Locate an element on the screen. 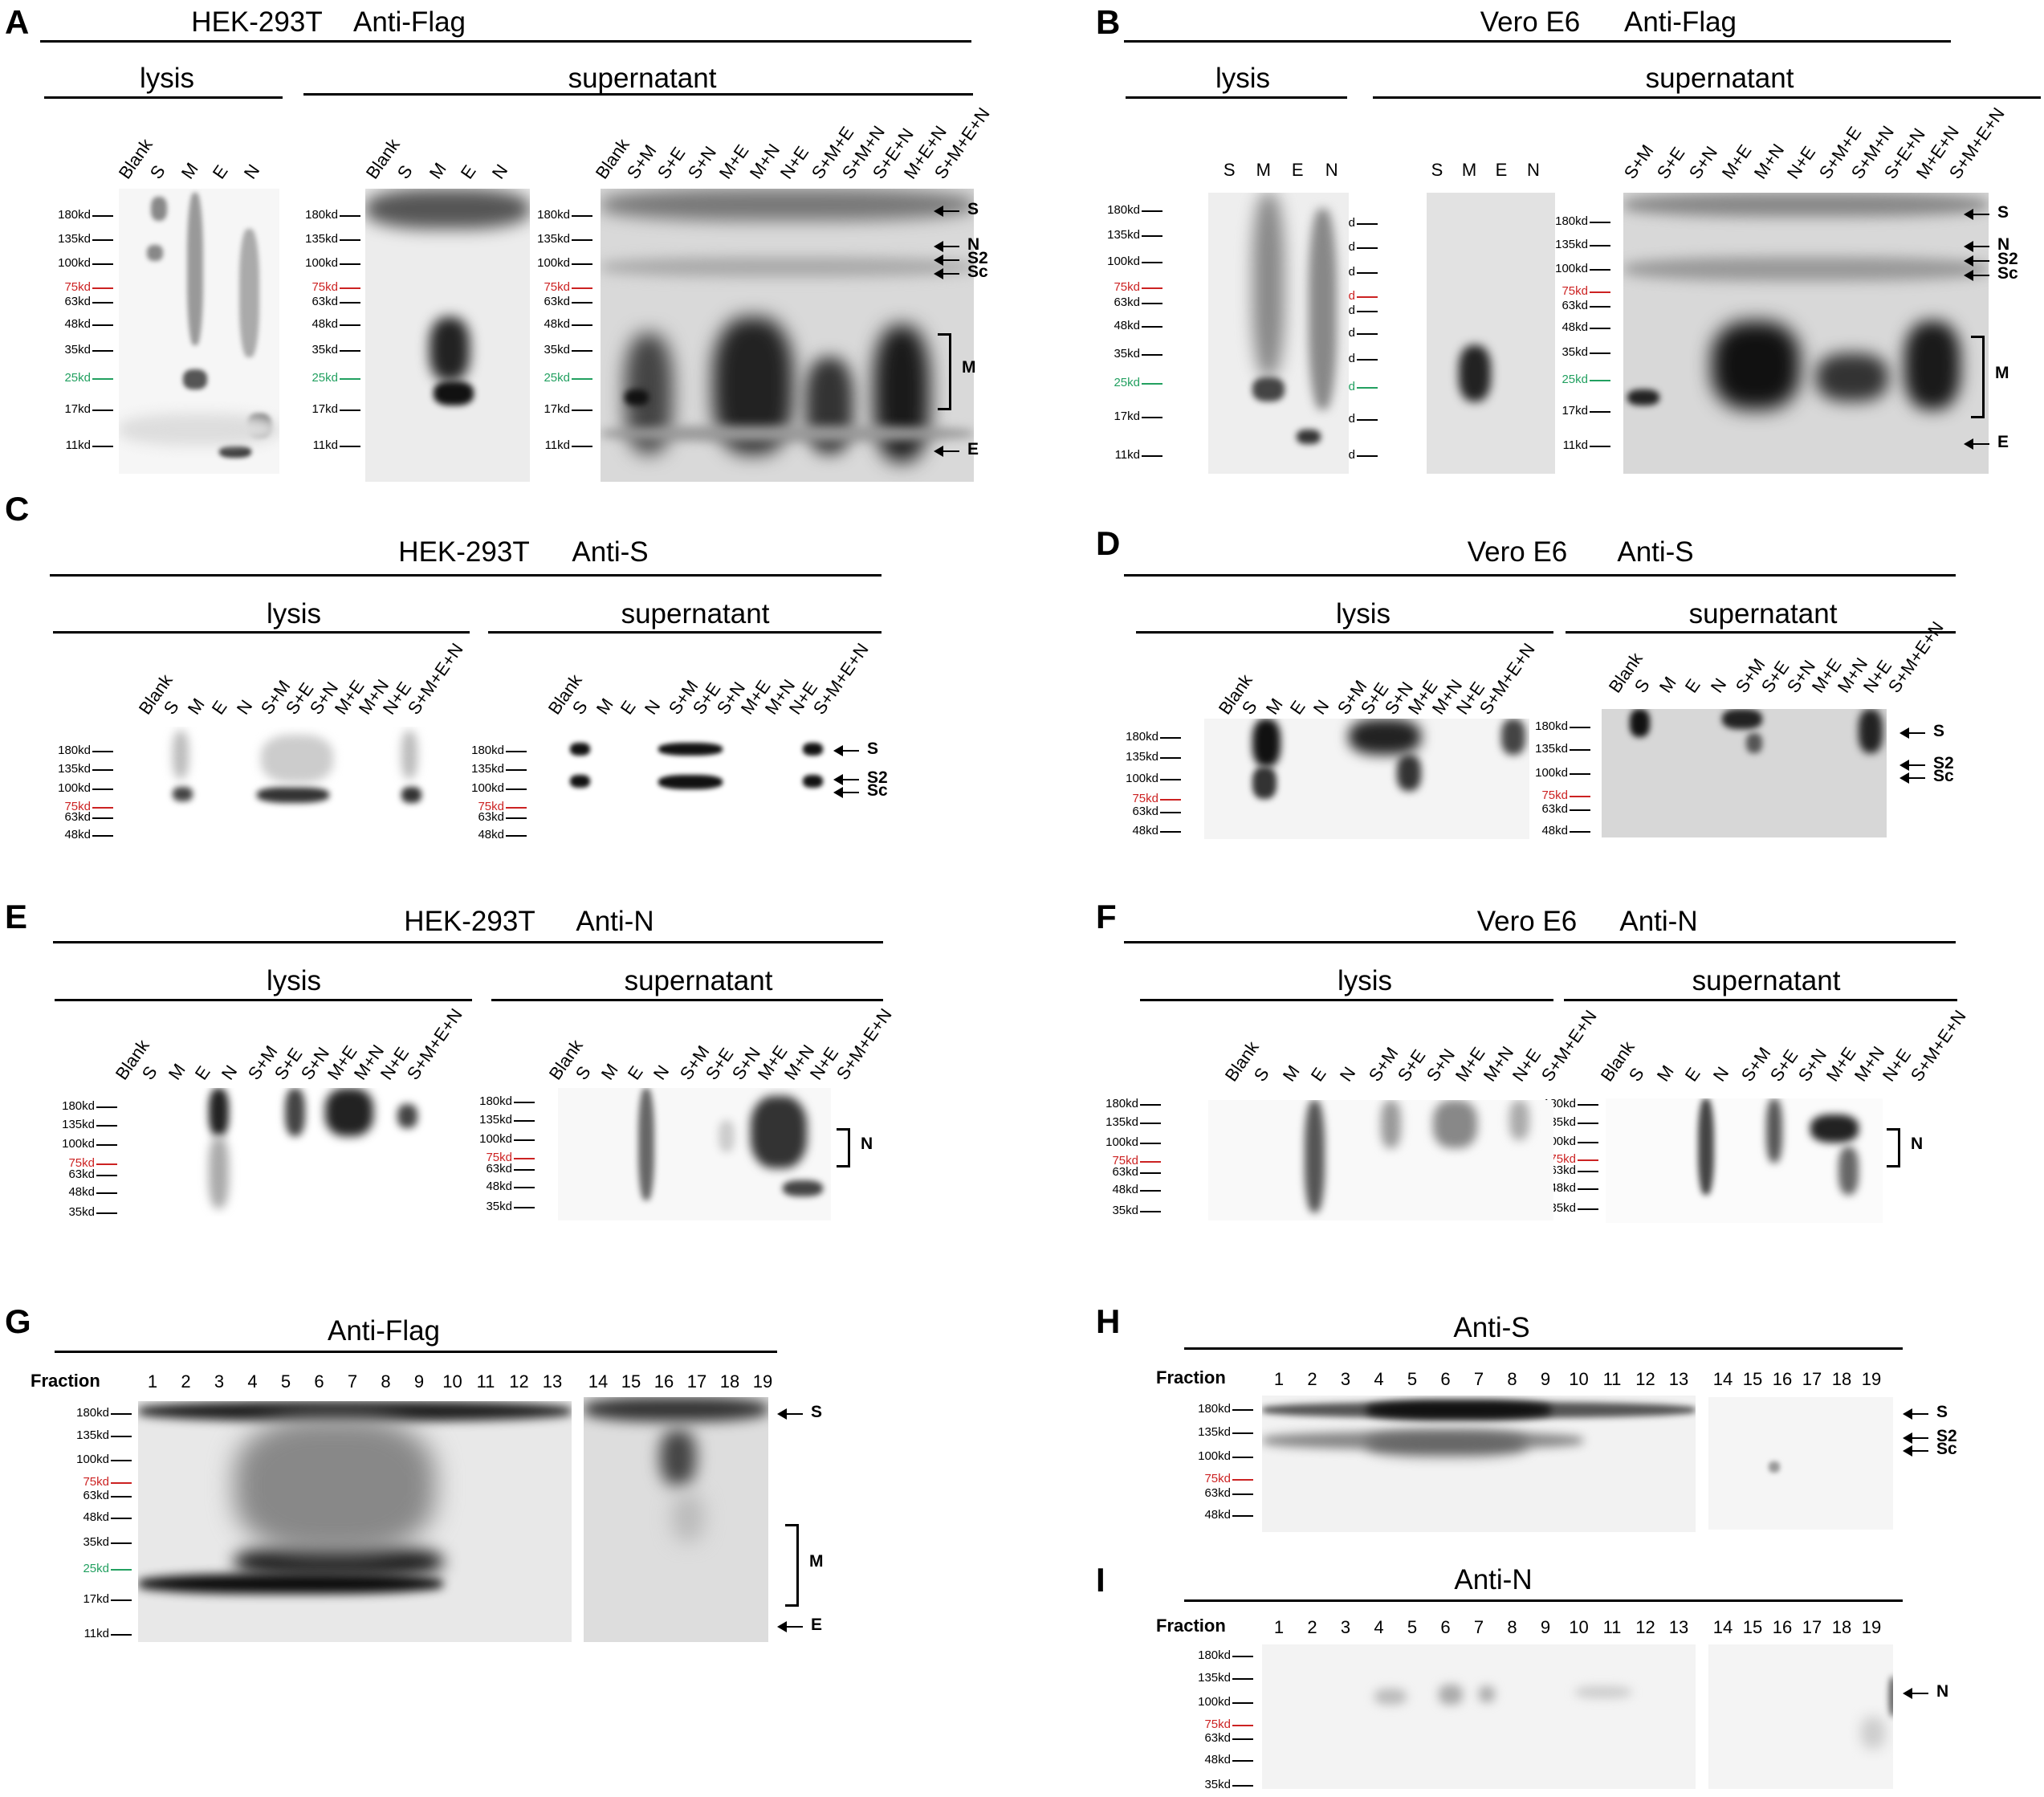 The height and width of the screenshot is (1797, 2044). lane-label: S+E is located at coordinates (1411, 1065).